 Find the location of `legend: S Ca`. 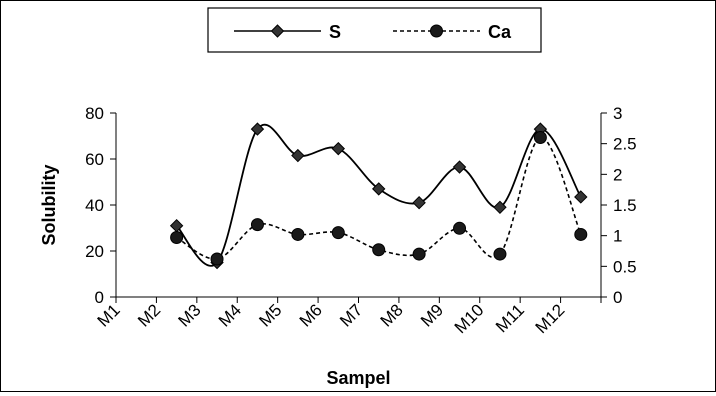

legend: S Ca is located at coordinates (374, 30).